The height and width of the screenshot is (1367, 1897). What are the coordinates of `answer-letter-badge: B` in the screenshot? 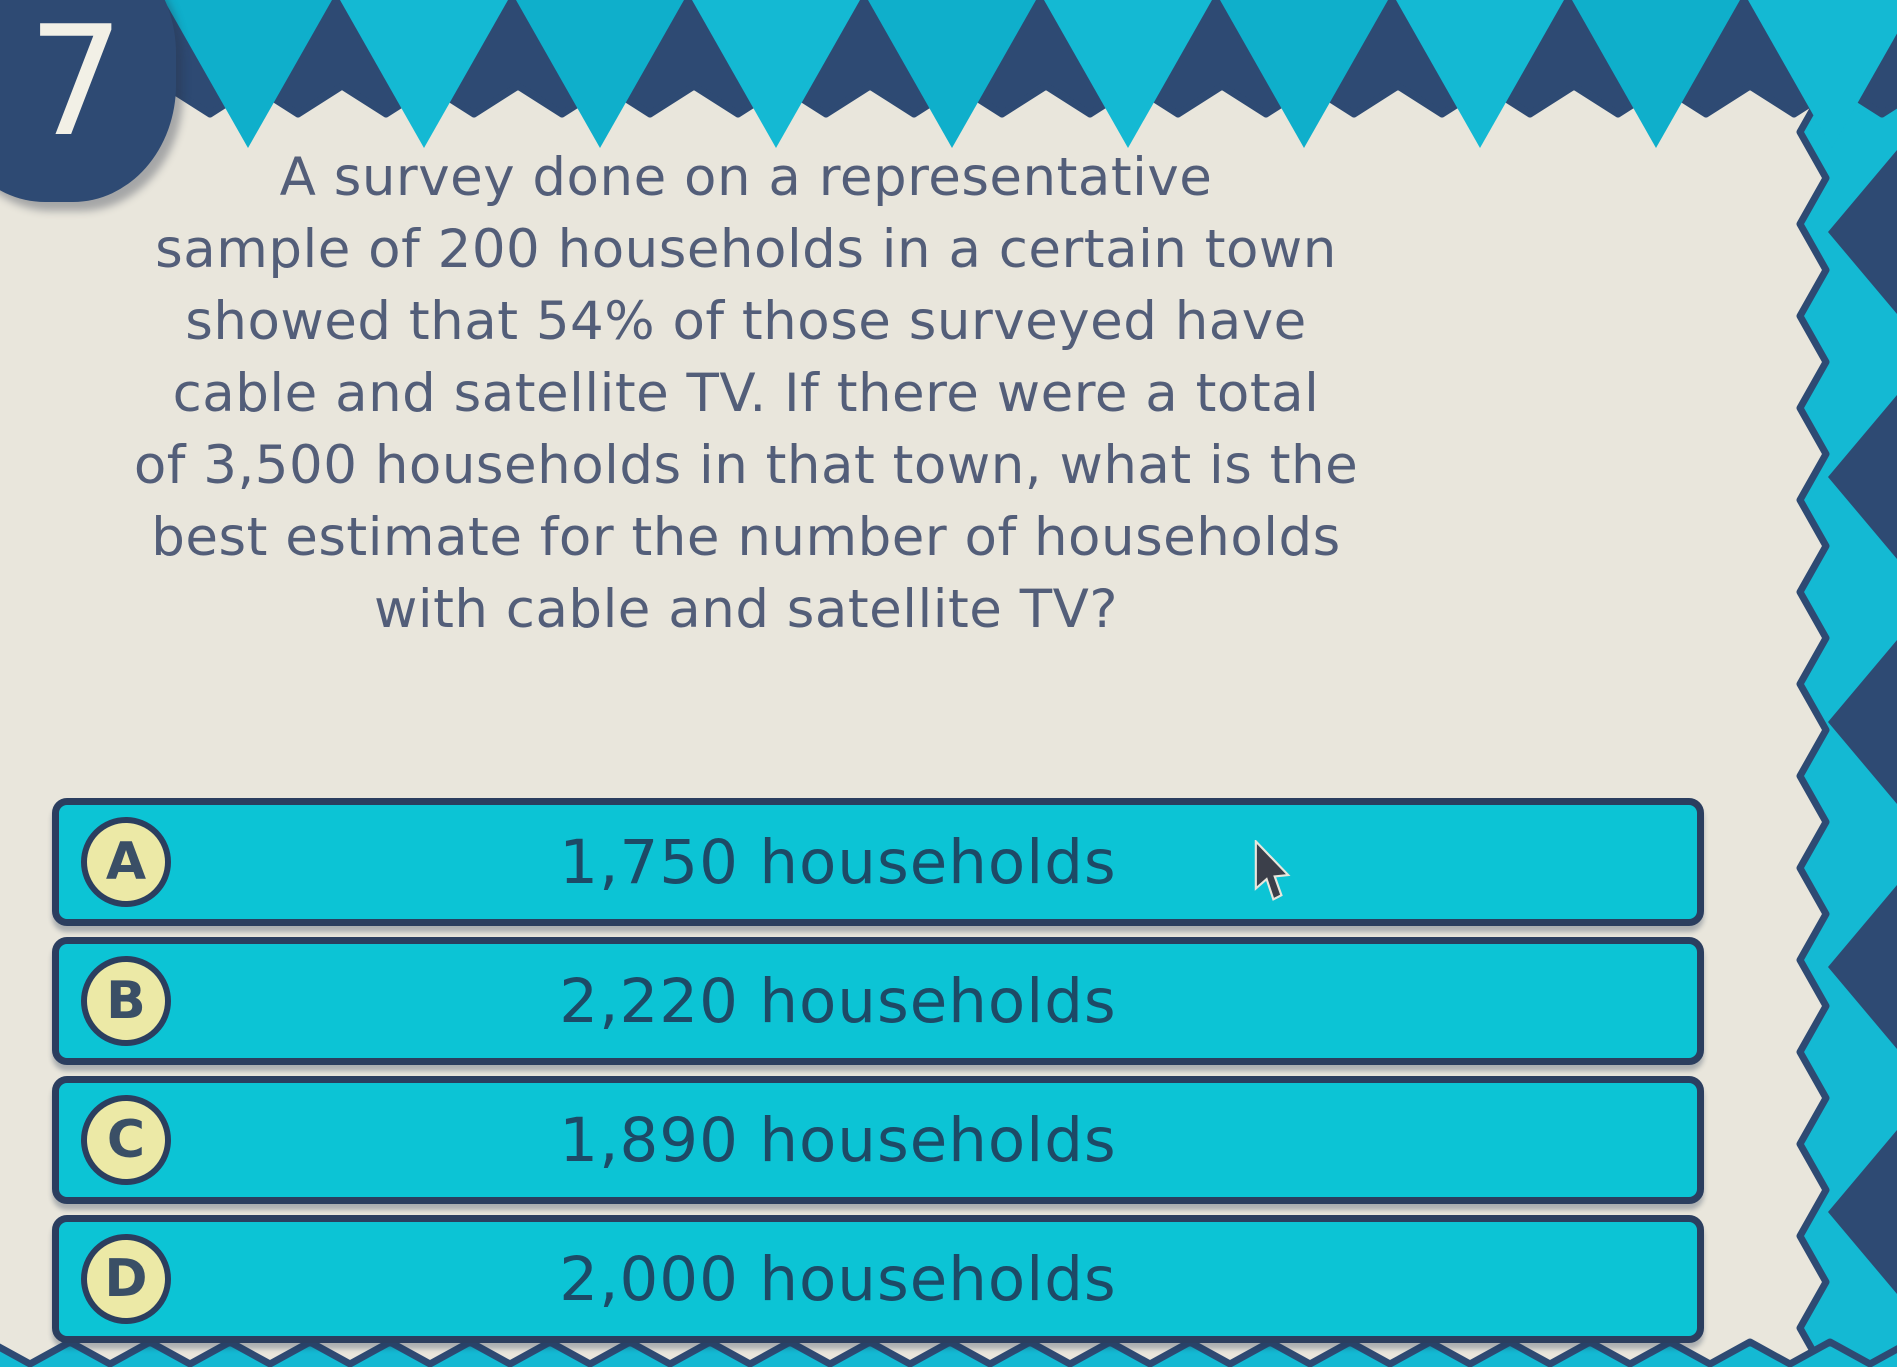 It's located at (126, 1001).